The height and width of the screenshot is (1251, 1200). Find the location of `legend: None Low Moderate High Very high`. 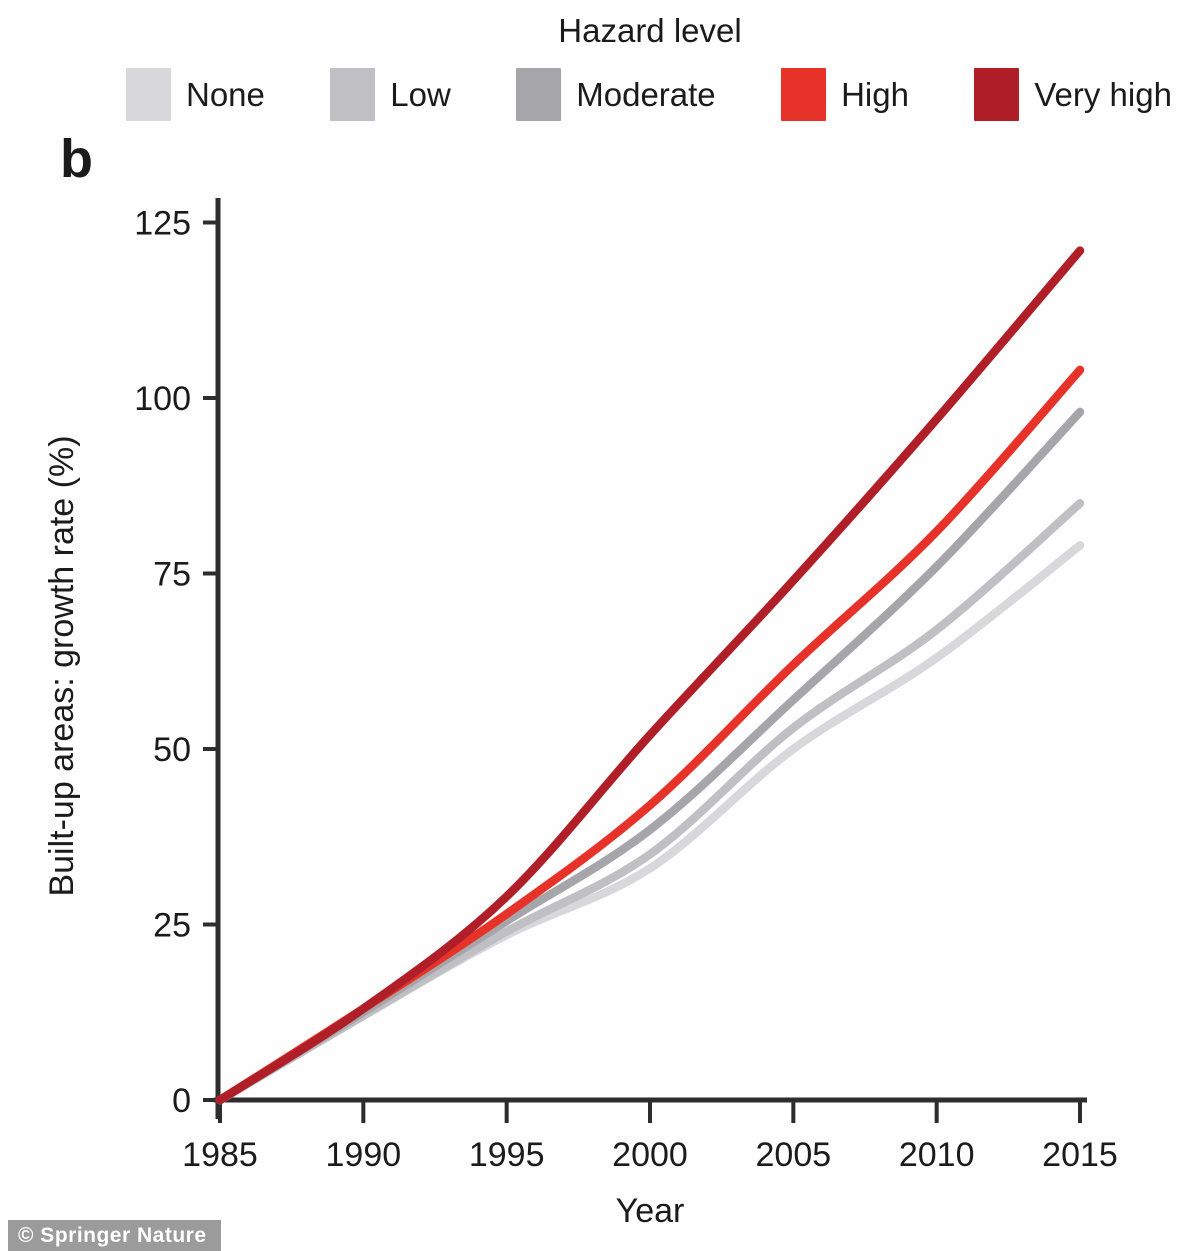

legend: None Low Moderate High Very high is located at coordinates (649, 94).